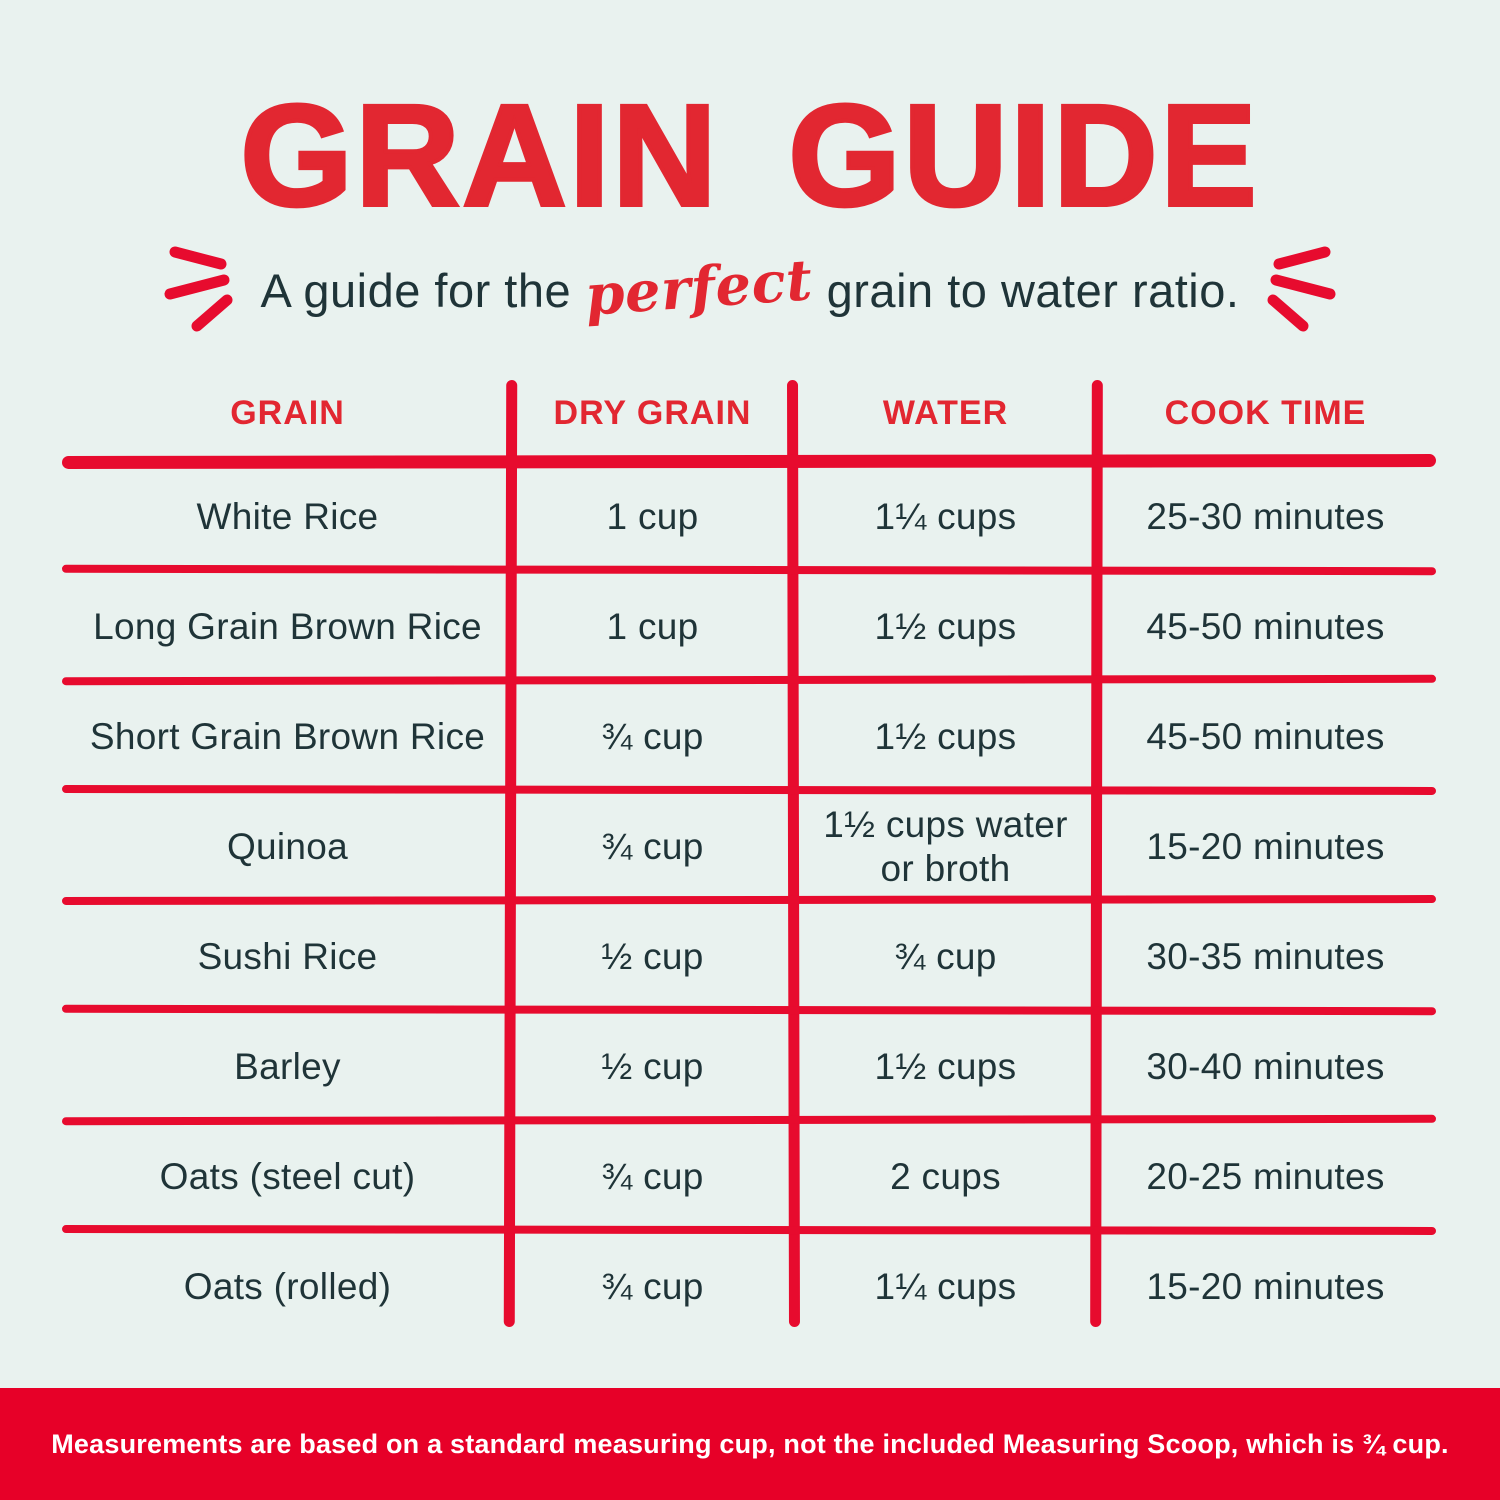 The image size is (1500, 1500). I want to click on grain-name: Barley, so click(287, 1066).